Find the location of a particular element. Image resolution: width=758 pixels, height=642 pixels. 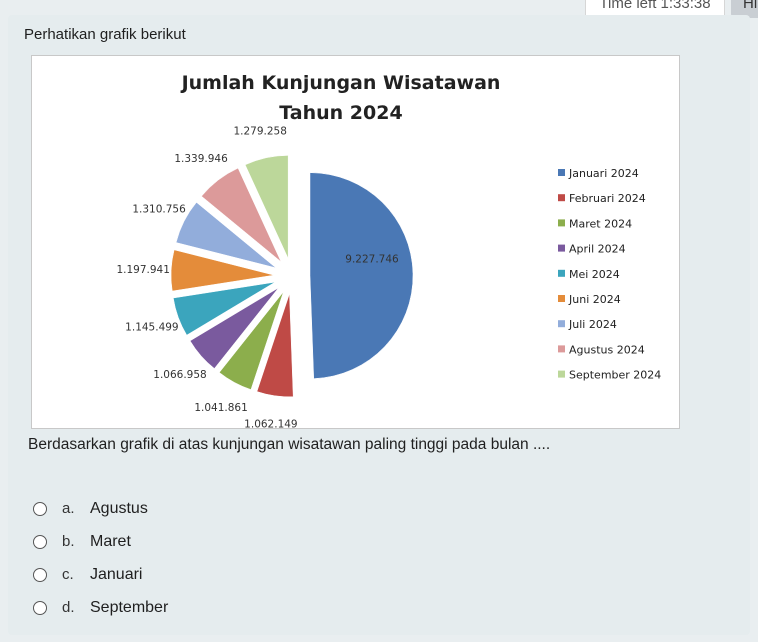

option-letter: b. is located at coordinates (68, 541).